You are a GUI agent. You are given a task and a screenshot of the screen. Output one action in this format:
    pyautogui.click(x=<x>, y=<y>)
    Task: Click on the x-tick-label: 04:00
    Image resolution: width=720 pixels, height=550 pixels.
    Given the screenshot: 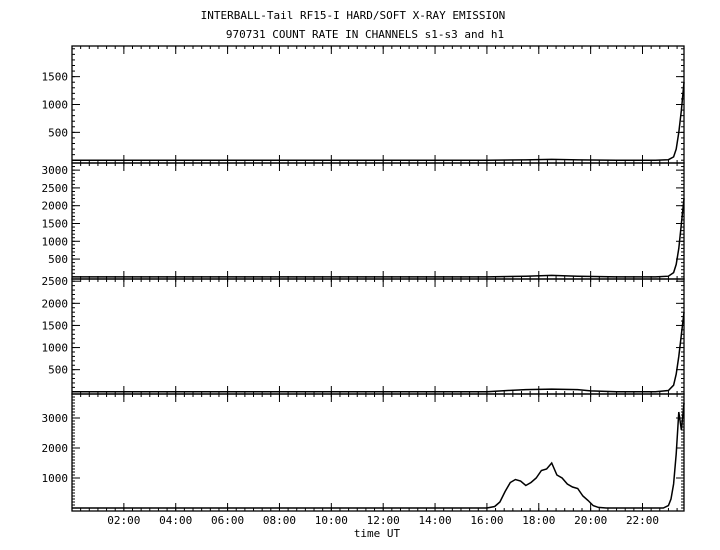 What is the action you would take?
    pyautogui.click(x=175, y=520)
    